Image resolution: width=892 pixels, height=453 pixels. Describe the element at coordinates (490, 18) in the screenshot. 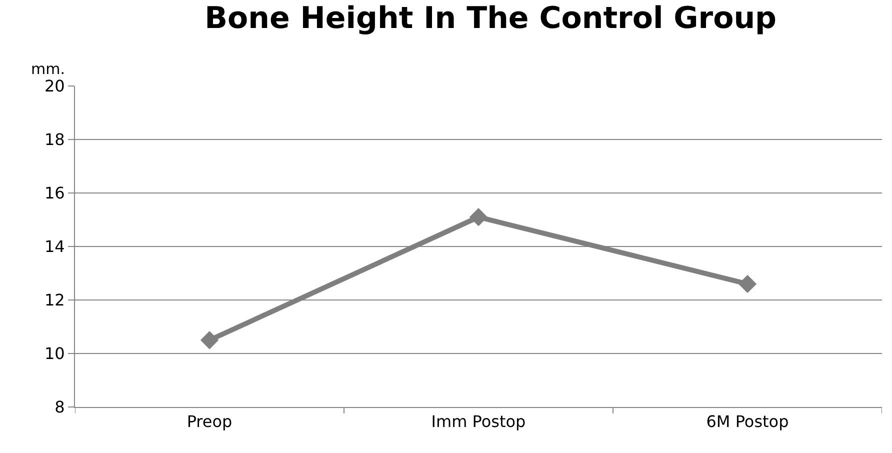

I see `chart-title: Bone Height In The Control Group` at that location.